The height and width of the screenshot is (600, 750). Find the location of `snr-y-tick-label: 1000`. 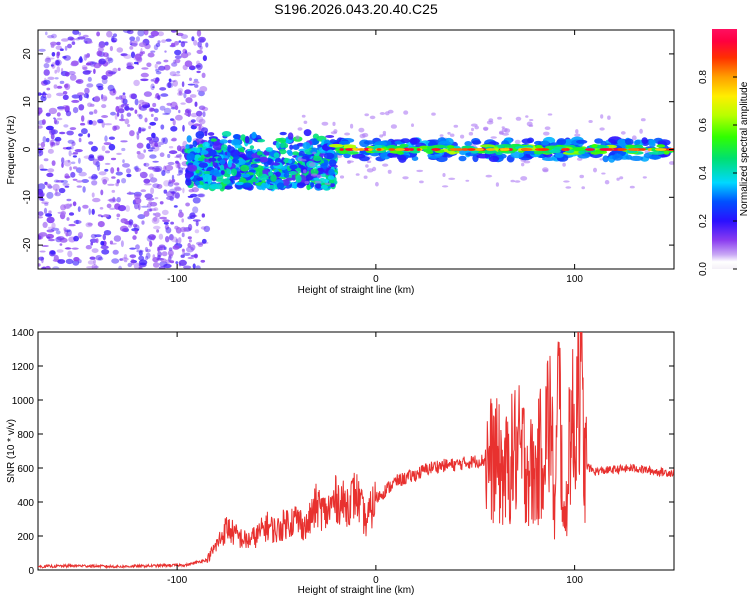

snr-y-tick-label: 1000 is located at coordinates (23, 401).